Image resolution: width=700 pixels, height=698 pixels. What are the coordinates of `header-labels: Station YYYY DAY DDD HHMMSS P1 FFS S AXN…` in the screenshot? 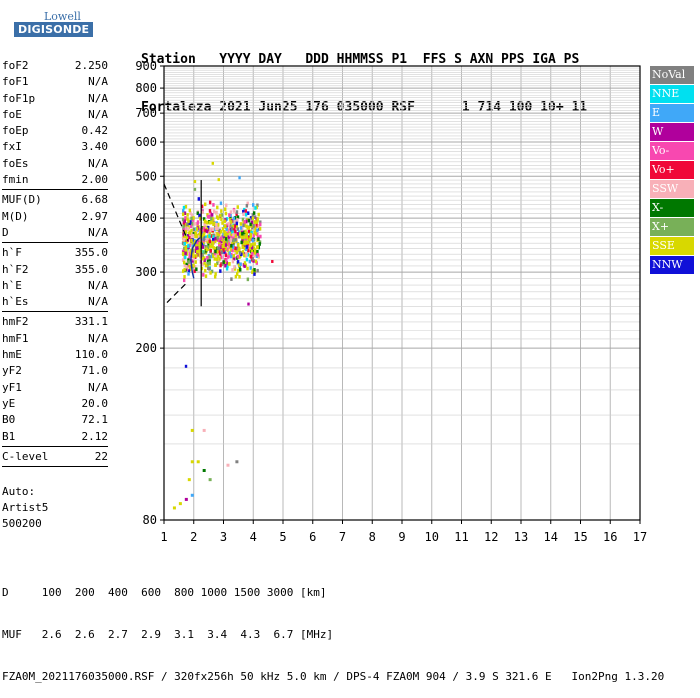 It's located at (360, 59).